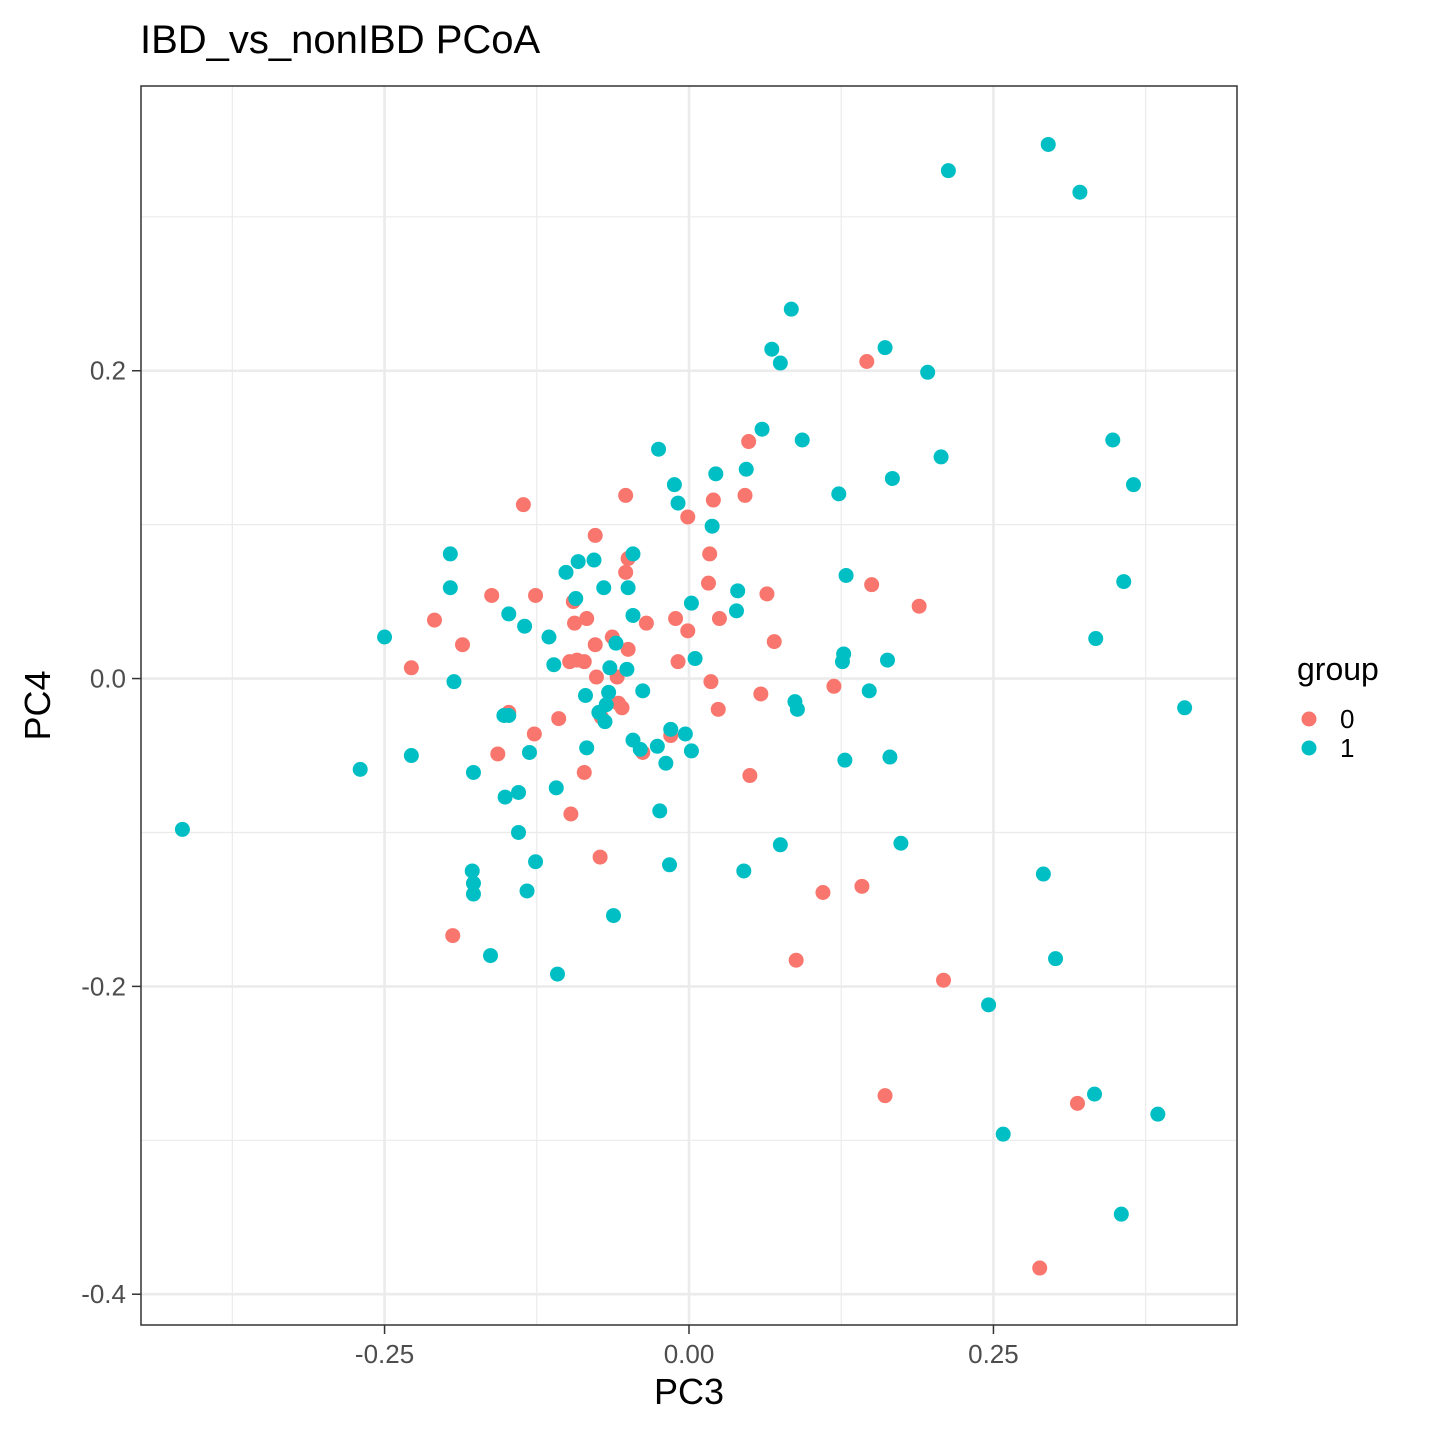 The width and height of the screenshot is (1440, 1440). What do you see at coordinates (108, 371) in the screenshot?
I see `y-tick-label: 0.2` at bounding box center [108, 371].